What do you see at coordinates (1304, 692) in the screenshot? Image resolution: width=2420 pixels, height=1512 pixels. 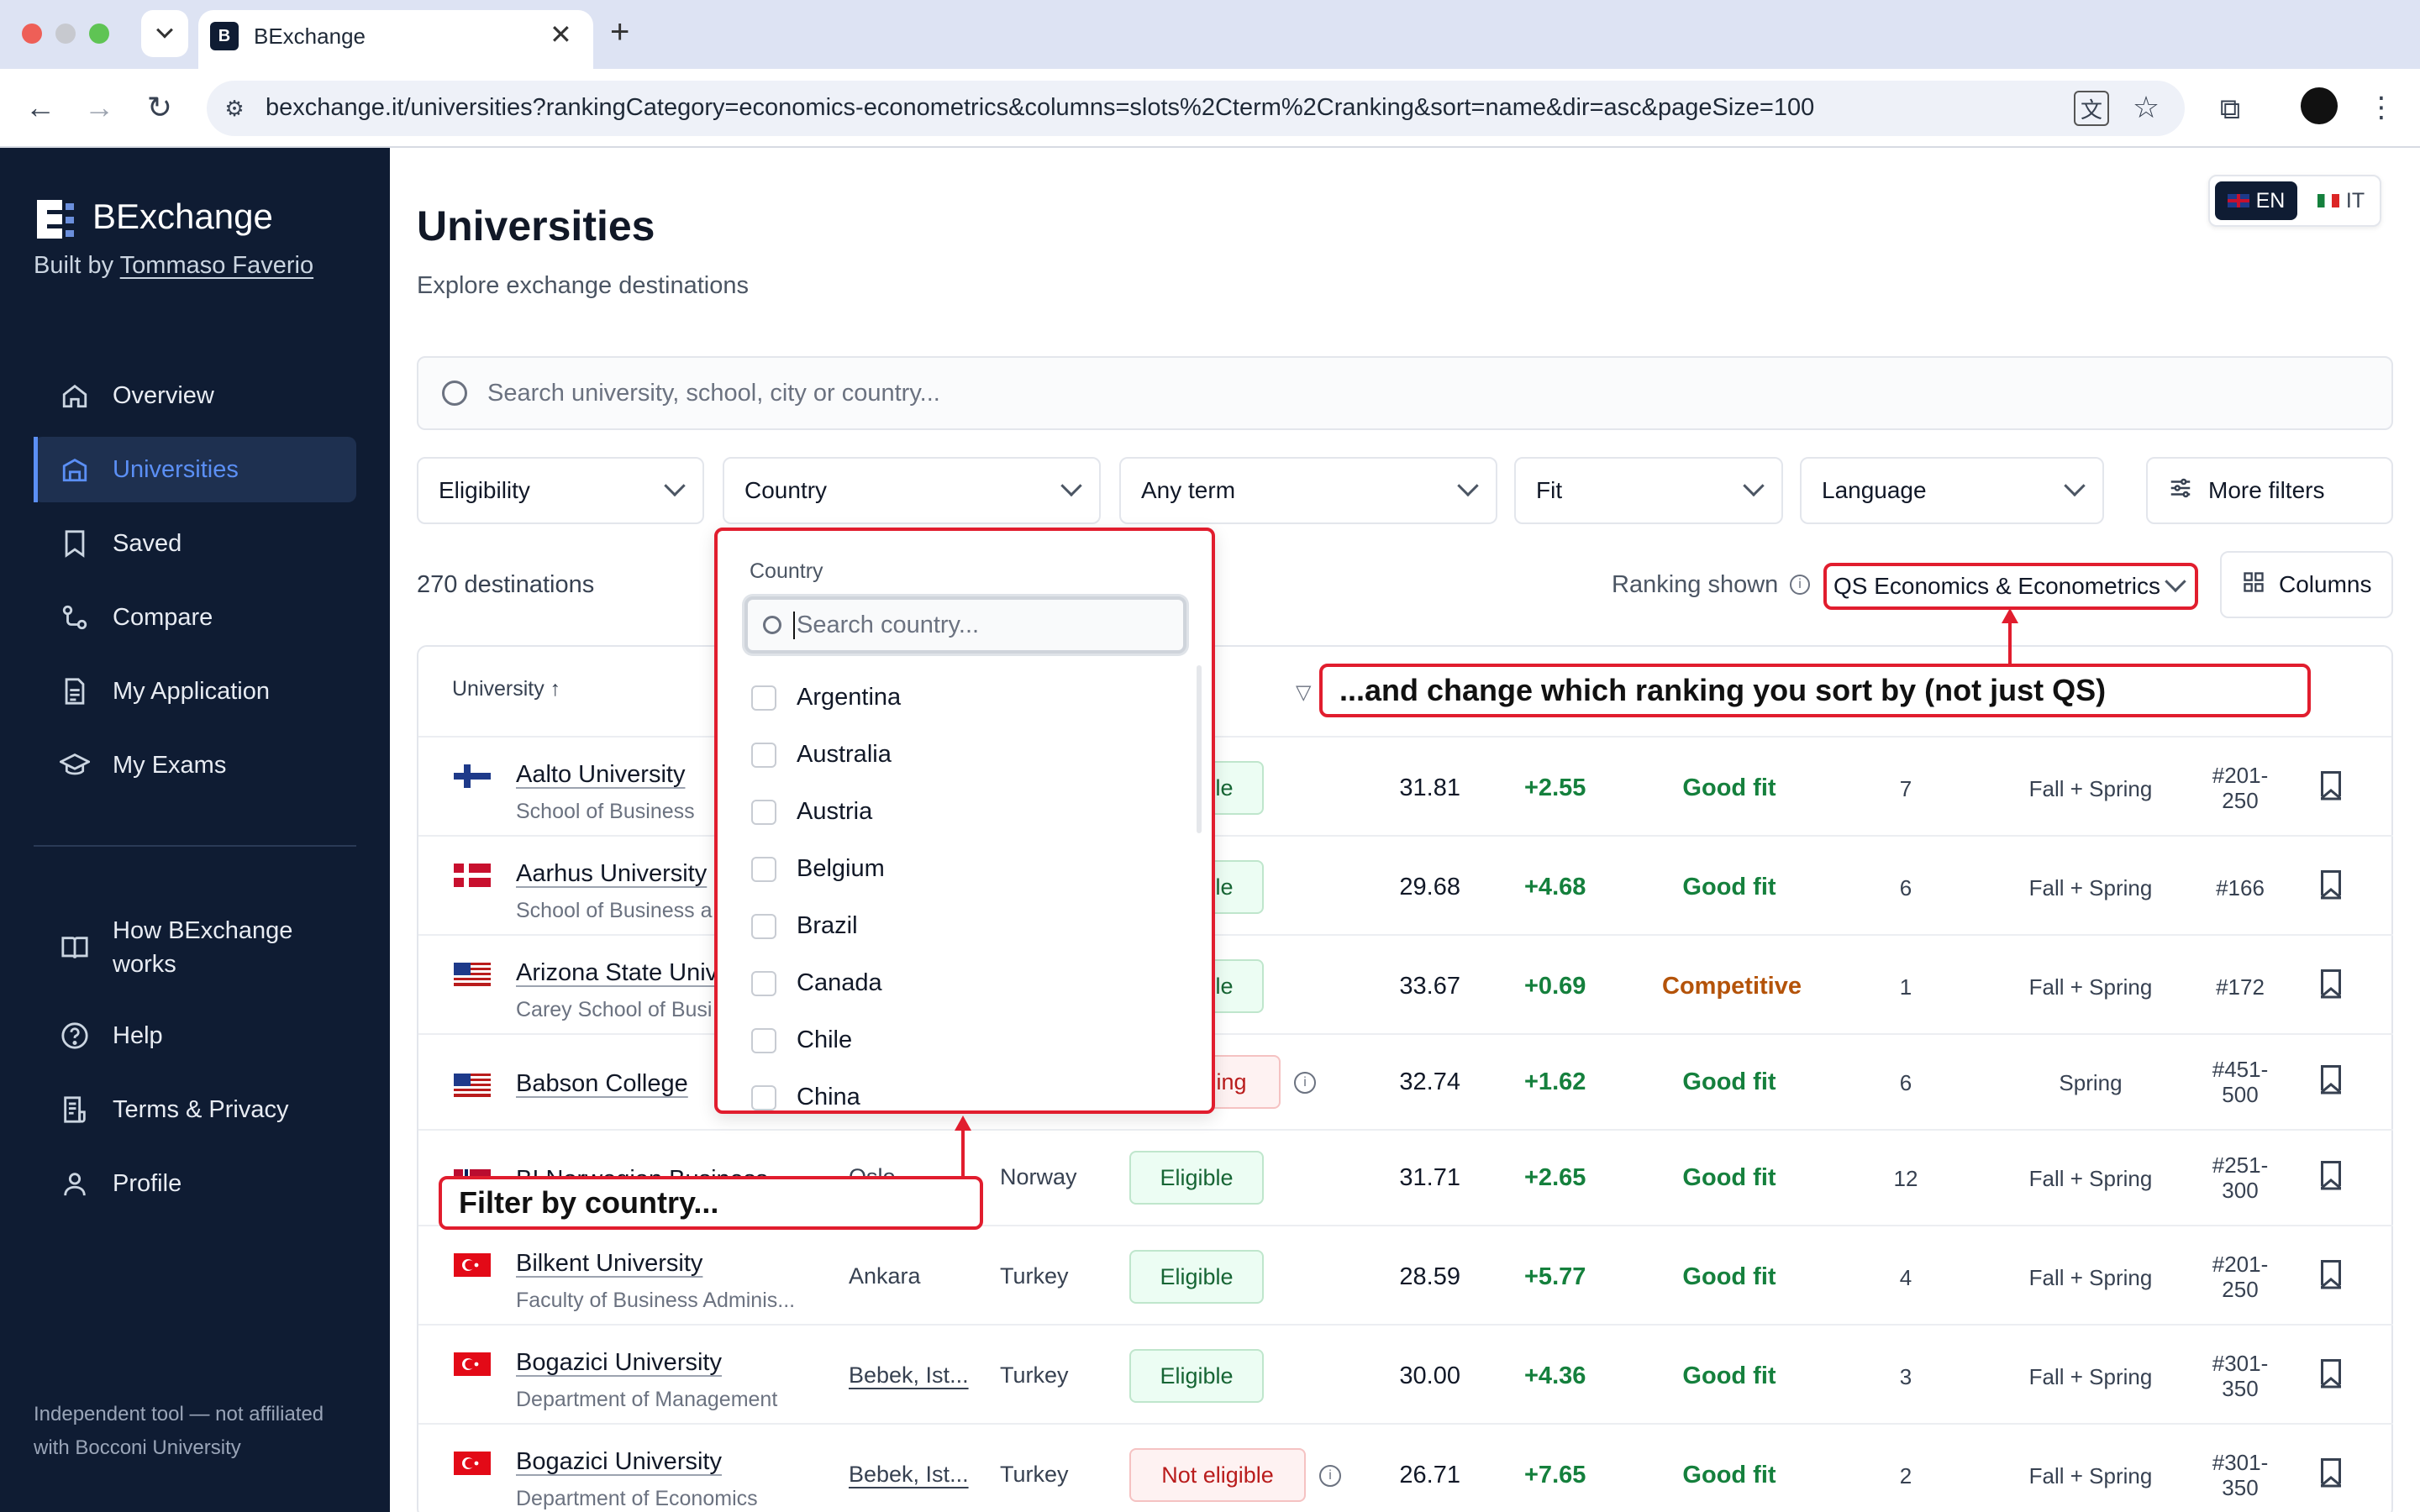 I see `filter-icon: ▽` at bounding box center [1304, 692].